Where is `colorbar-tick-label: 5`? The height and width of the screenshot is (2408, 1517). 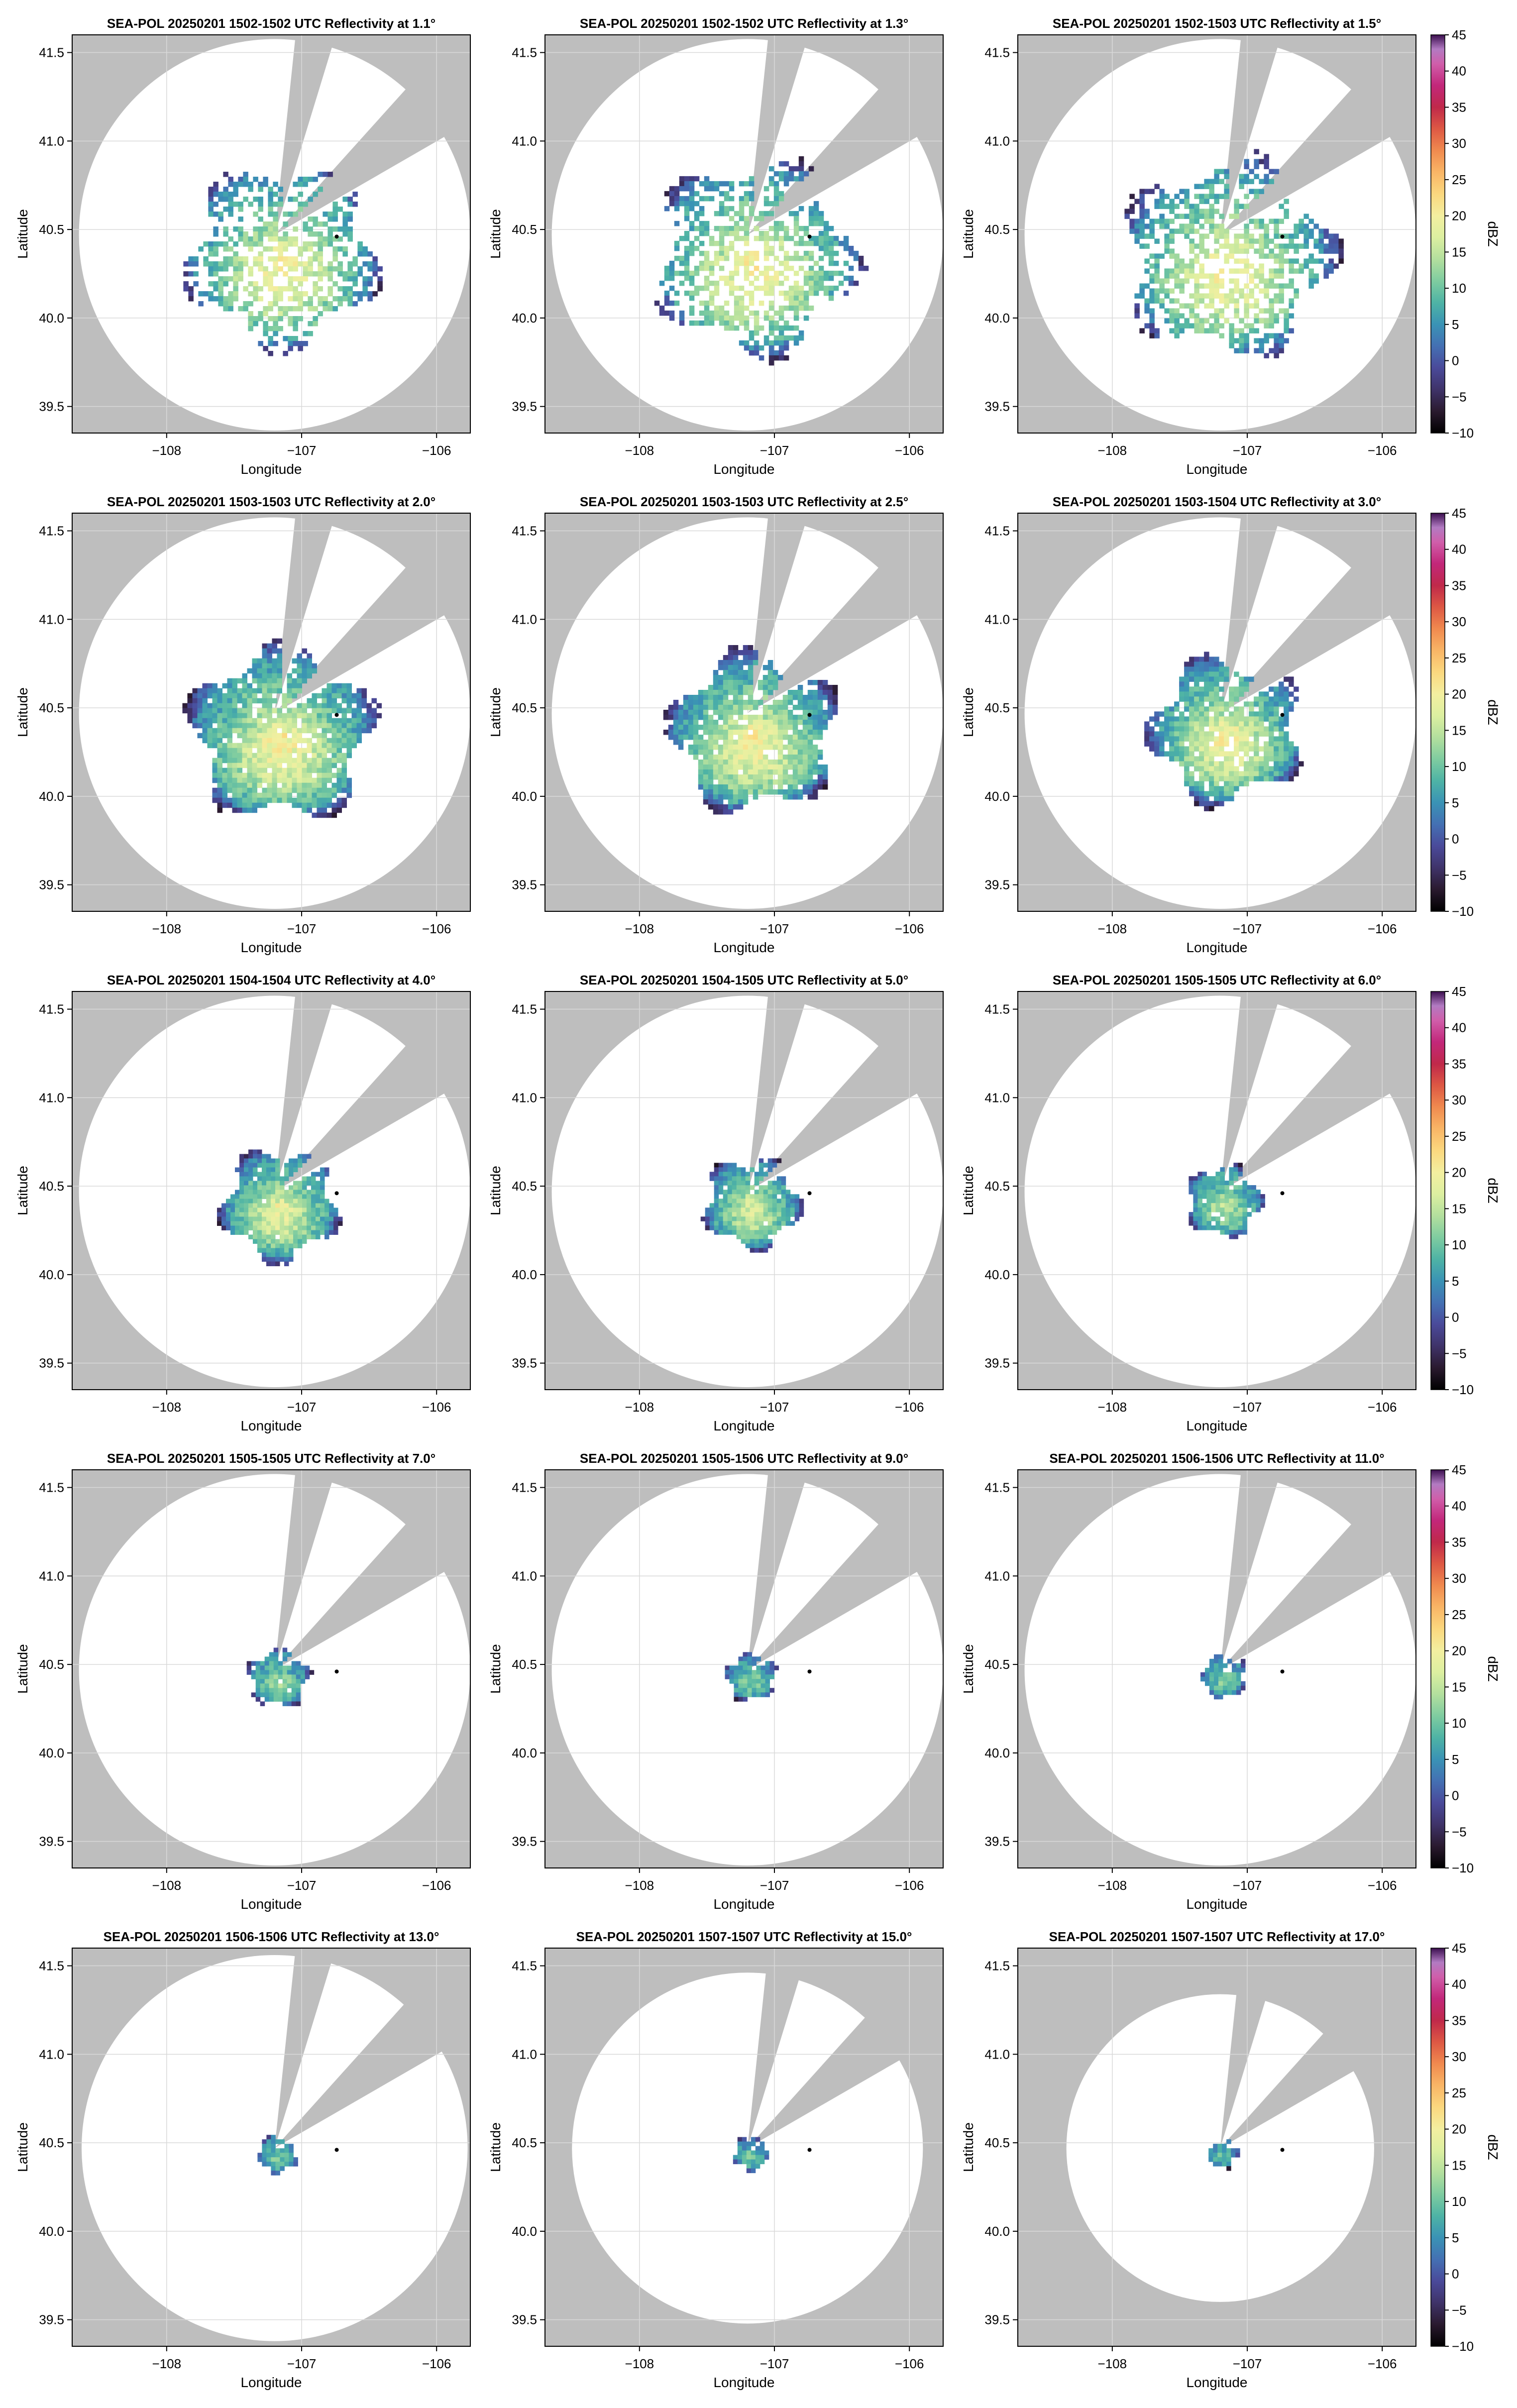
colorbar-tick-label: 5 is located at coordinates (1455, 1281).